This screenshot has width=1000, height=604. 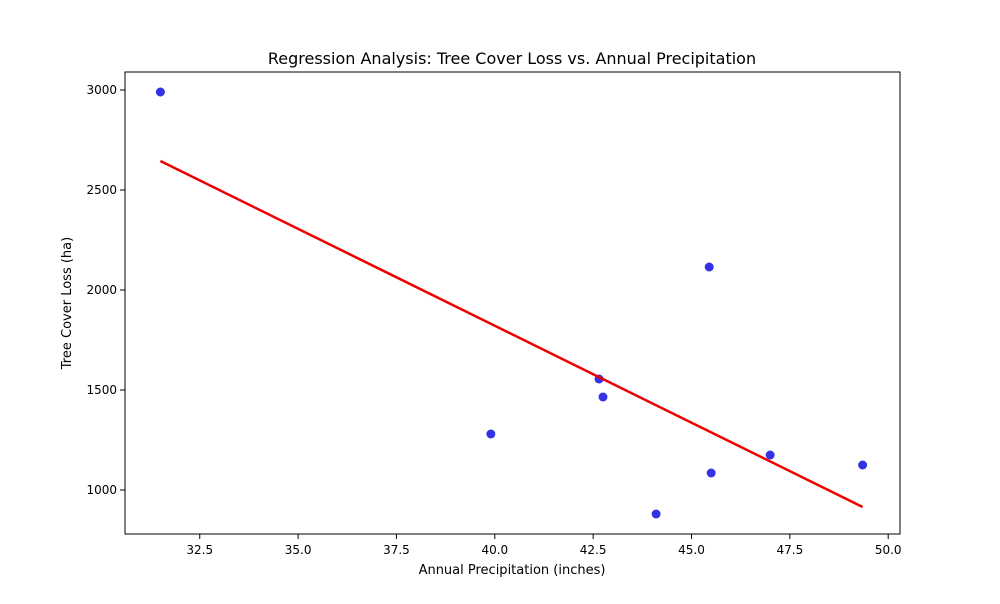 What do you see at coordinates (789, 550) in the screenshot?
I see `x-tick-label: 47.5` at bounding box center [789, 550].